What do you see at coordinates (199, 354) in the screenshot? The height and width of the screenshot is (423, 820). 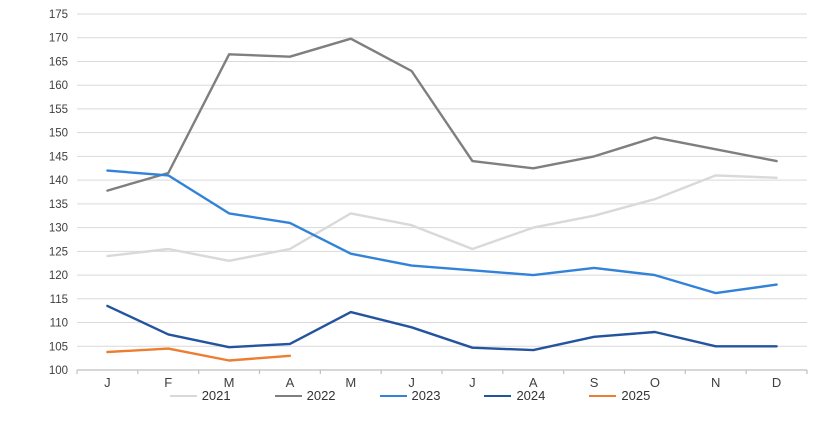 I see `series-line-2025` at bounding box center [199, 354].